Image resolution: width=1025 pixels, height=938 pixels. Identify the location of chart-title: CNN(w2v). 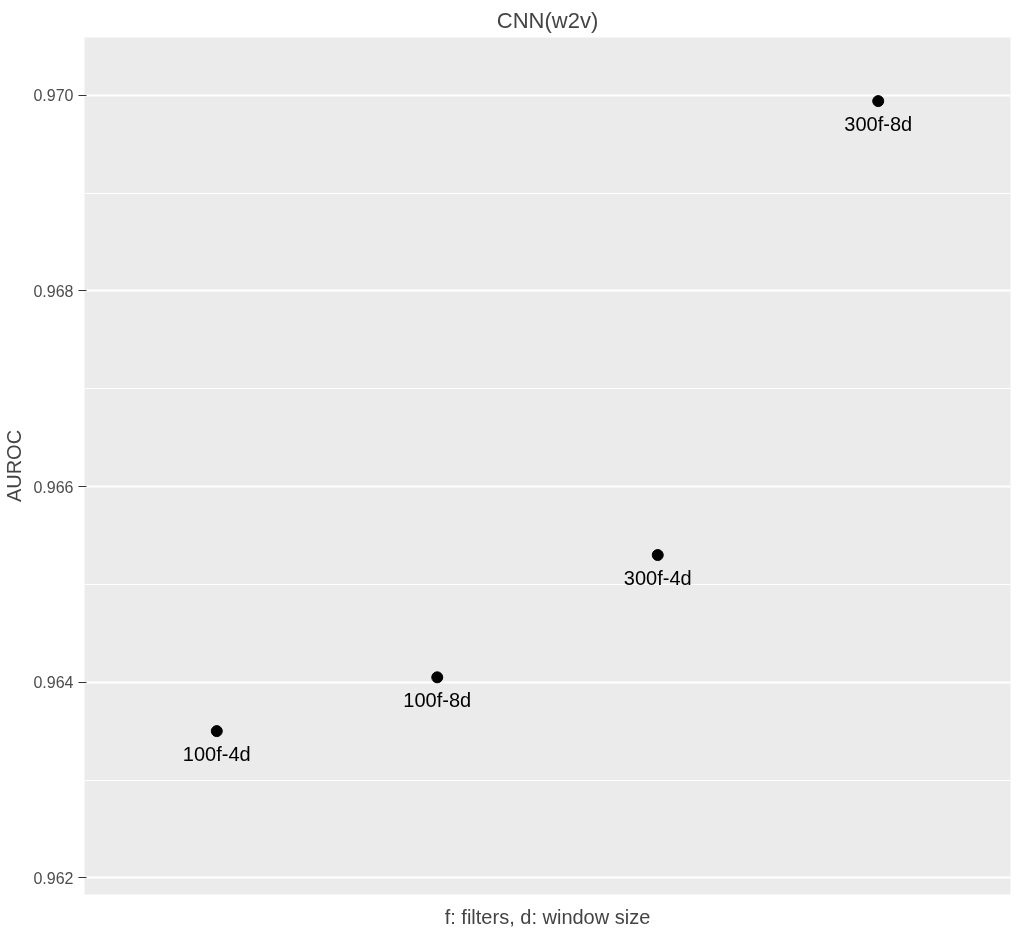
(547, 20).